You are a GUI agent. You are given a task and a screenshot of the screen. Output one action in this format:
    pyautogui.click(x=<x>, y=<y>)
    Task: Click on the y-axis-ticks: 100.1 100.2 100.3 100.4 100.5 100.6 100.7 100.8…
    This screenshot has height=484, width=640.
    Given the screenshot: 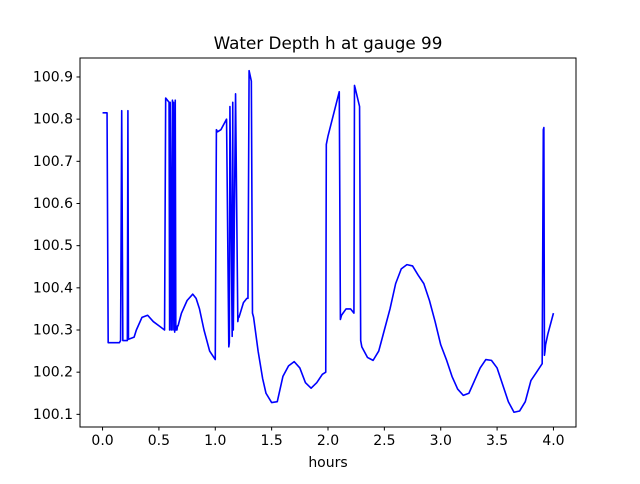 What is the action you would take?
    pyautogui.click(x=56, y=246)
    